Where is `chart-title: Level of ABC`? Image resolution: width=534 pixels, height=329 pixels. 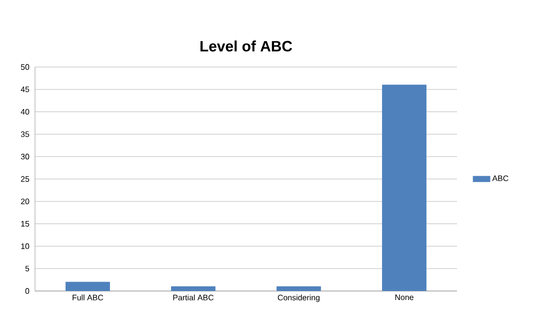
chart-title: Level of ABC is located at coordinates (246, 46).